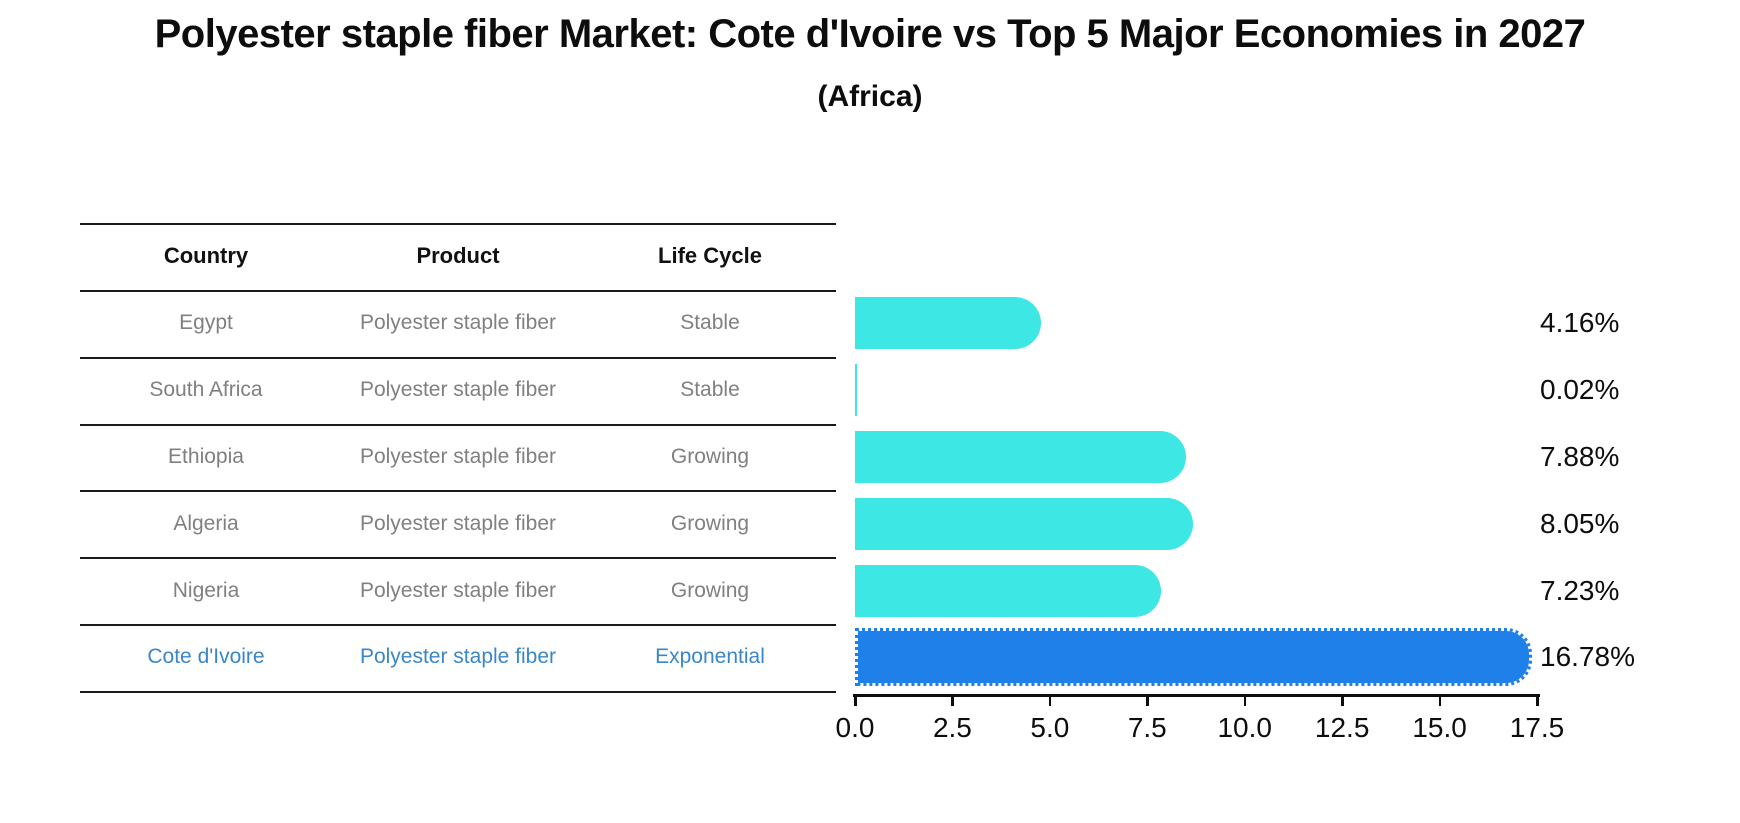 Image resolution: width=1740 pixels, height=823 pixels. Describe the element at coordinates (206, 390) in the screenshot. I see `table-cell-country: South Africa` at that location.